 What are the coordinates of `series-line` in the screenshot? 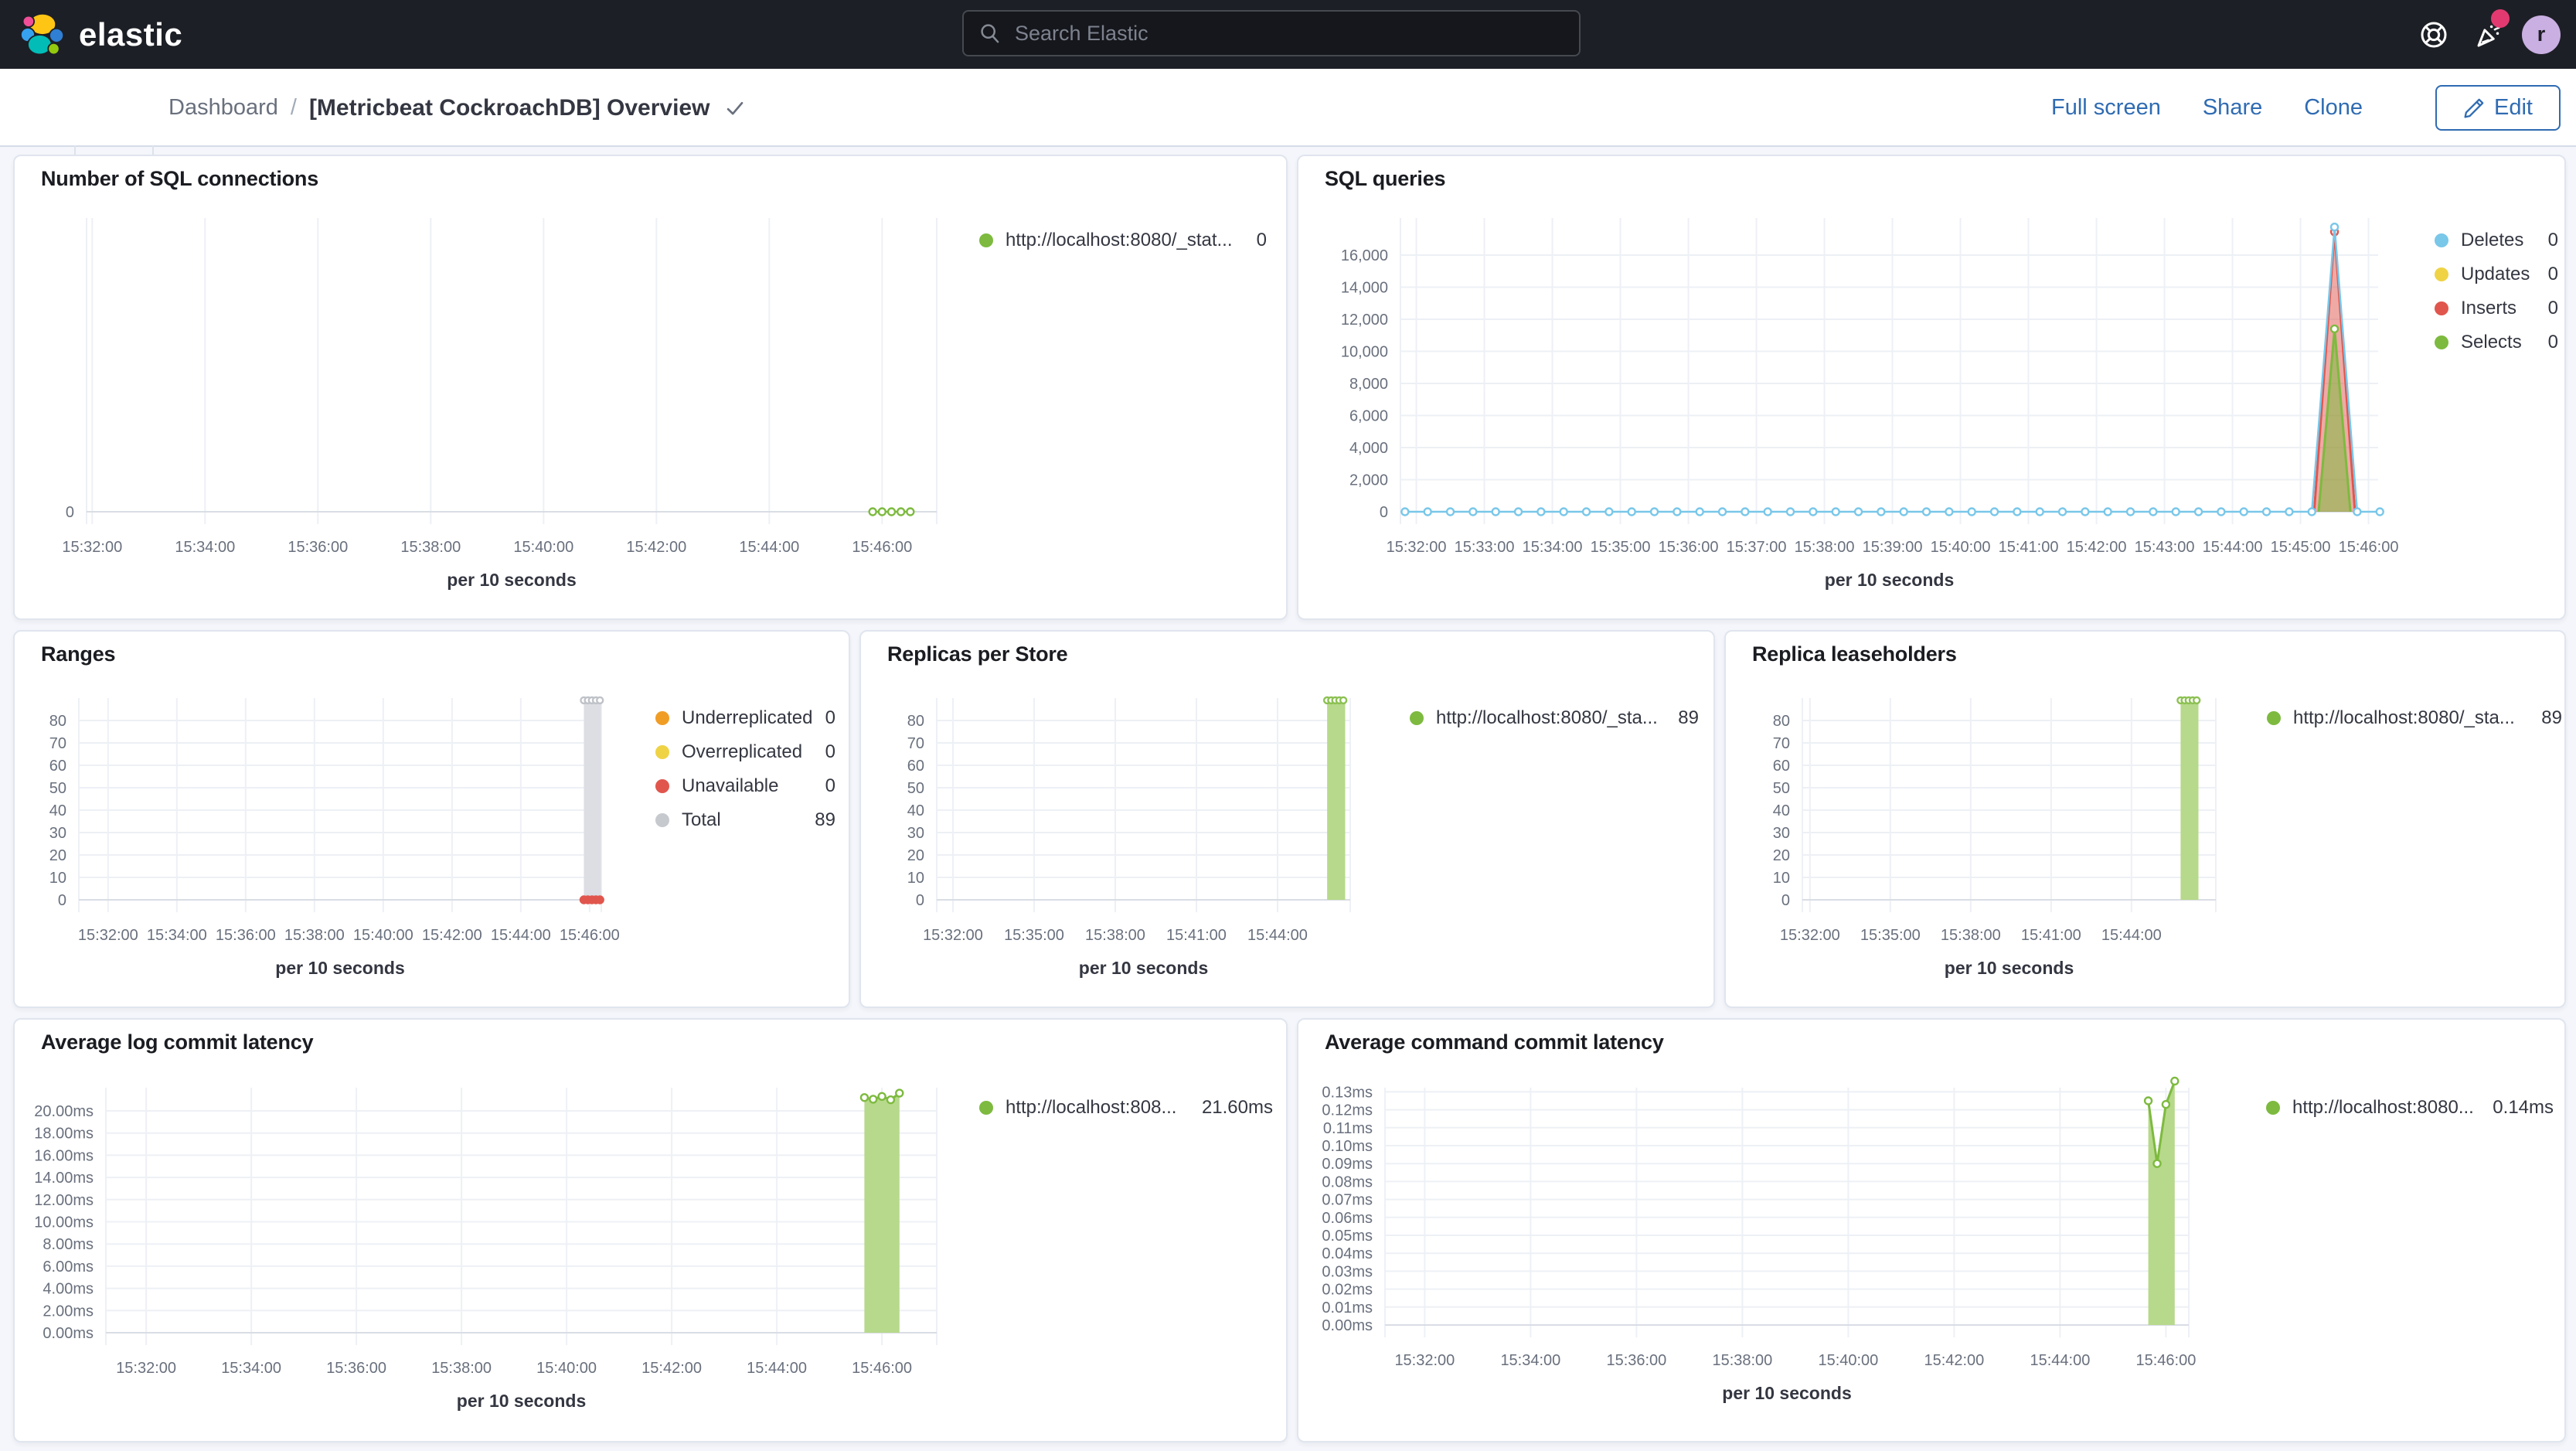 It's located at (2161, 1122).